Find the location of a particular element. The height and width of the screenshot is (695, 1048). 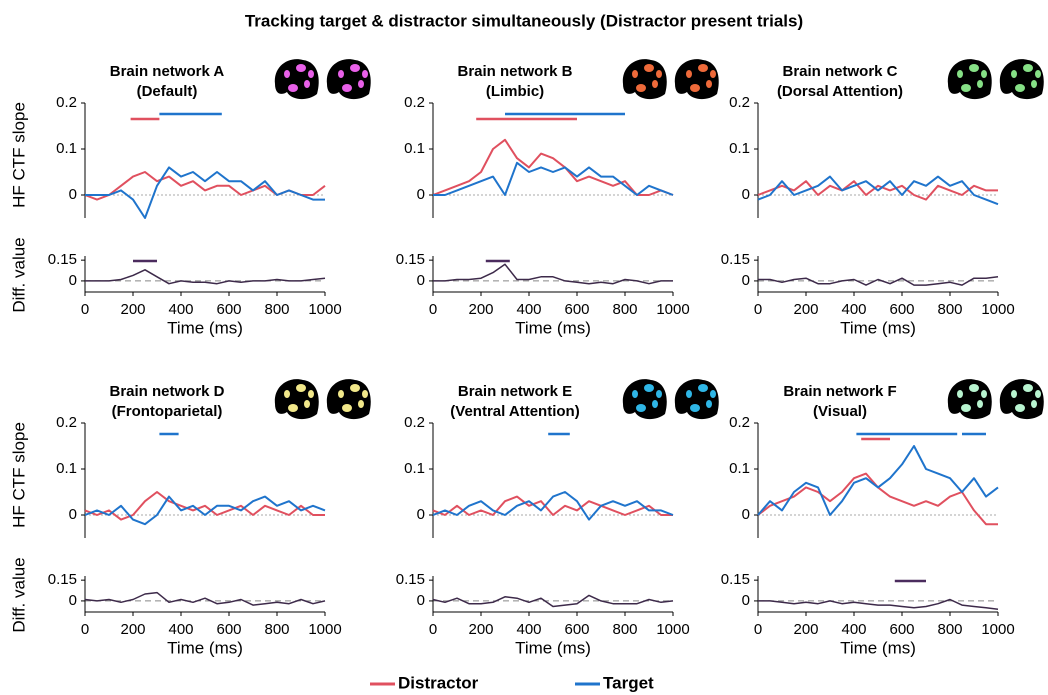

panel-title: Brain network B is located at coordinates (514, 71).